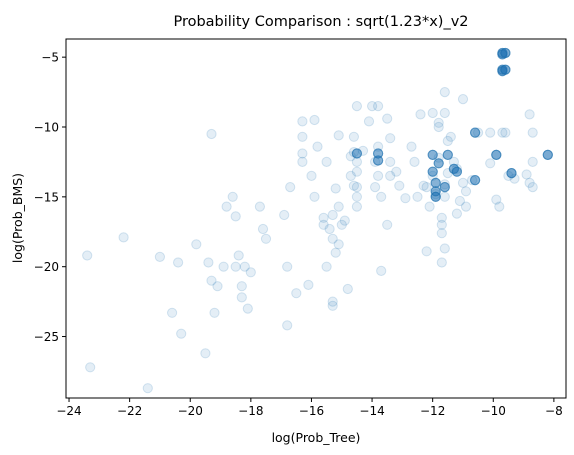 The height and width of the screenshot is (455, 574). I want to click on x-tick-label: −14, so click(371, 411).